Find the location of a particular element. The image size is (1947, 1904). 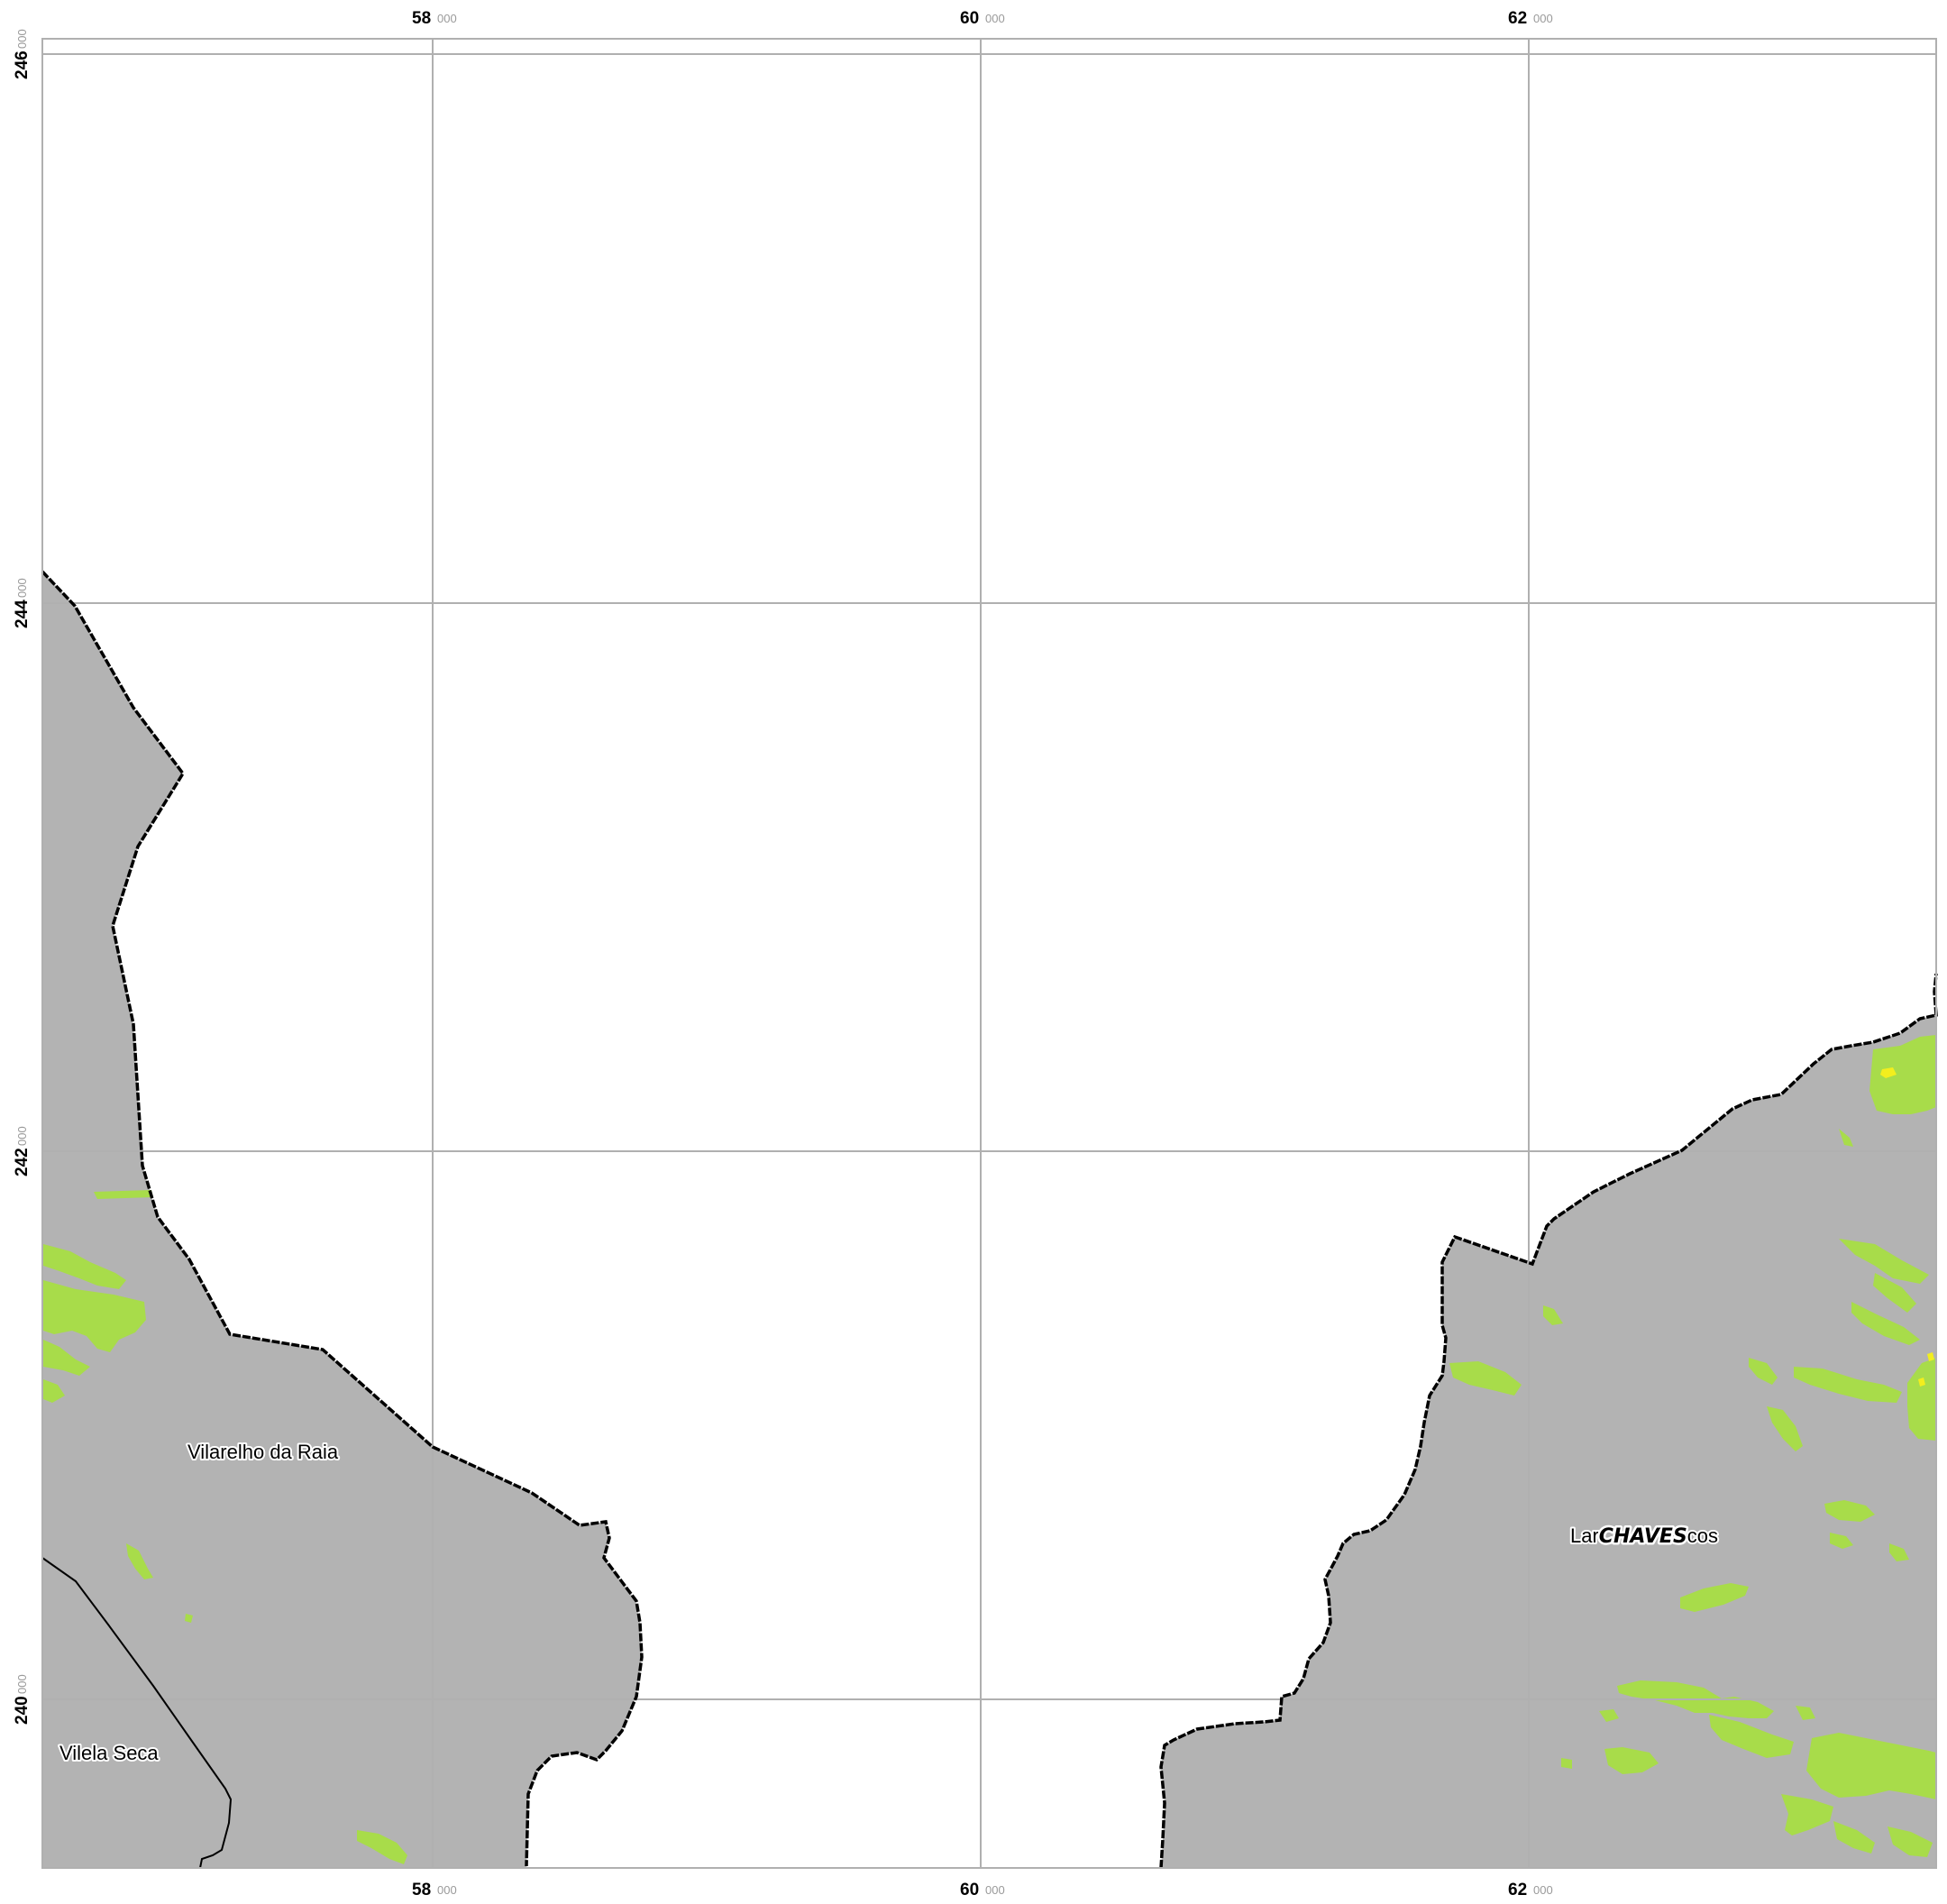

tick-label-x-58-bottom: 58 is located at coordinates (421, 1890).